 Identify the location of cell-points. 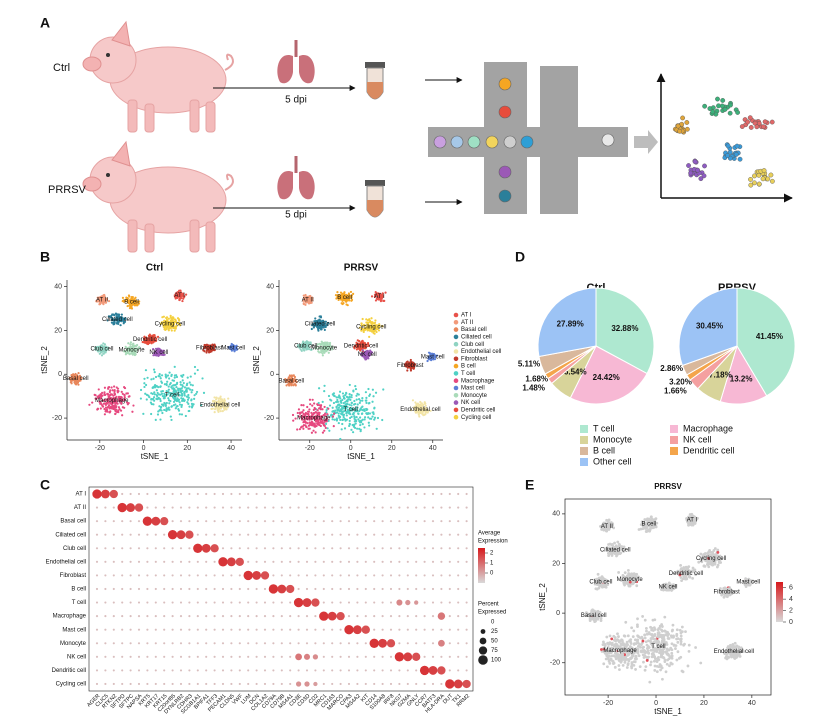
(153, 355).